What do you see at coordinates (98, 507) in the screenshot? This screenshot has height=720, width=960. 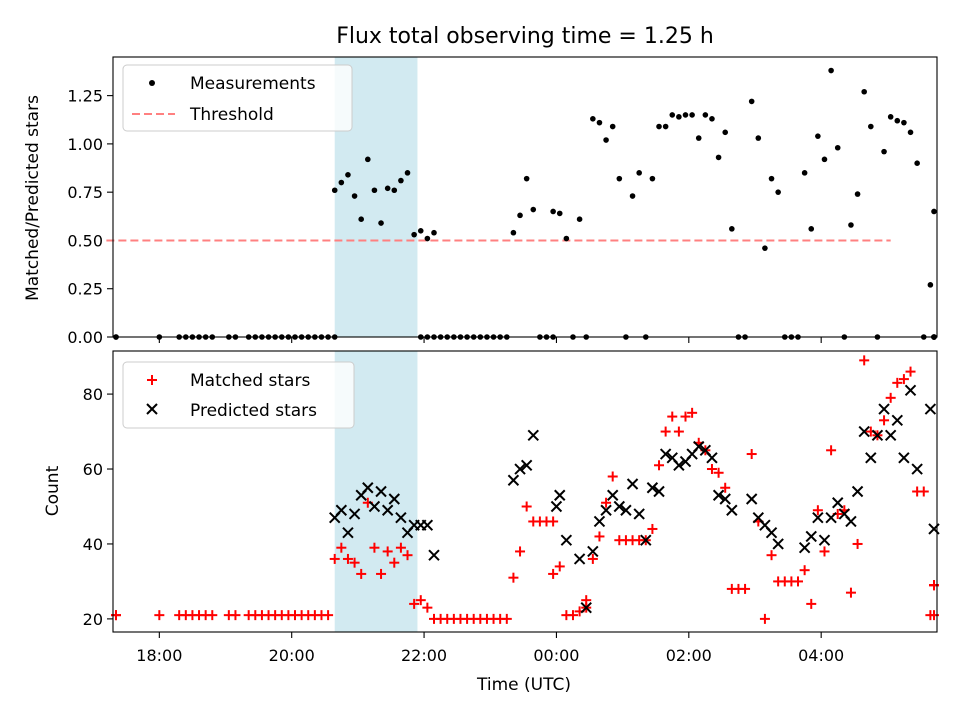 I see `bottom-y-ticks: 20 40 60 80` at bounding box center [98, 507].